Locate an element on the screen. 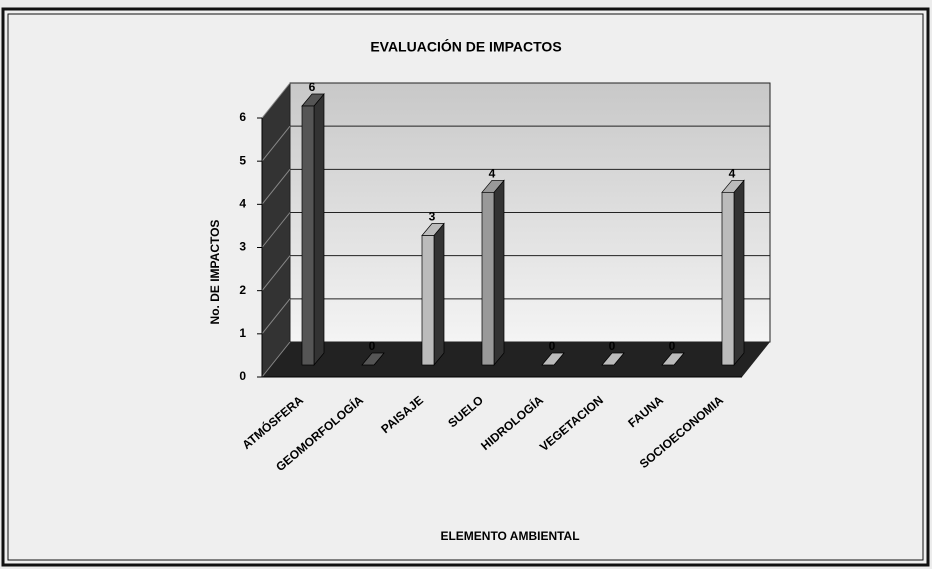  chart-title: EVALUACIÓN DE IMPACTOS is located at coordinates (465, 46).